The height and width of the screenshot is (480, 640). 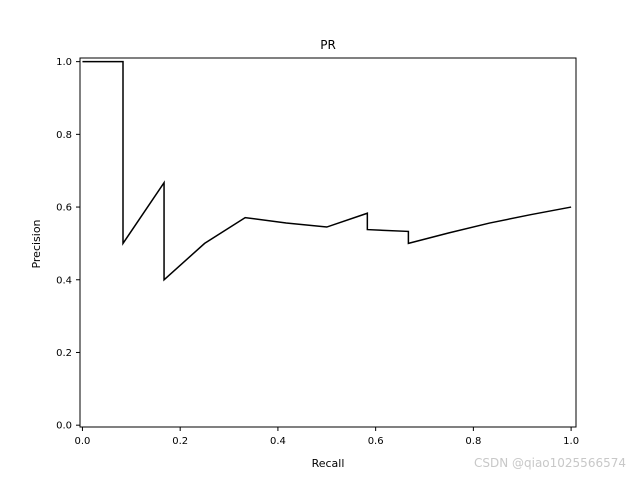 I want to click on y-tick-label: 0.0, so click(x=64, y=426).